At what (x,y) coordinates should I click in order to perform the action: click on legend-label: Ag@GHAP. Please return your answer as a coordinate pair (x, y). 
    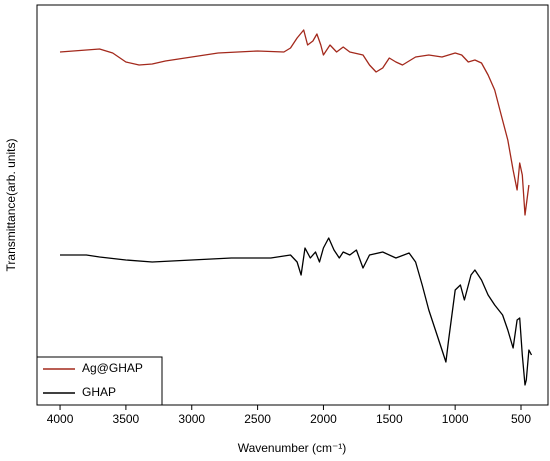
    Looking at the image, I should click on (112, 368).